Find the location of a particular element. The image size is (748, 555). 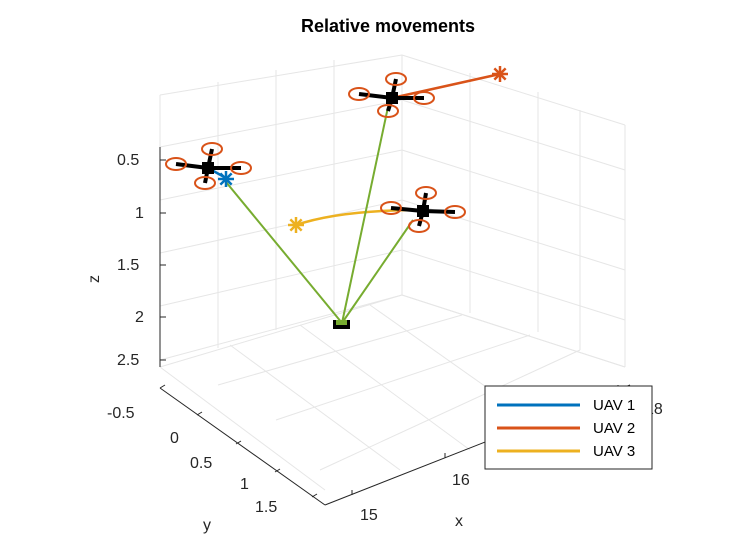

series-lines is located at coordinates (354, 149).